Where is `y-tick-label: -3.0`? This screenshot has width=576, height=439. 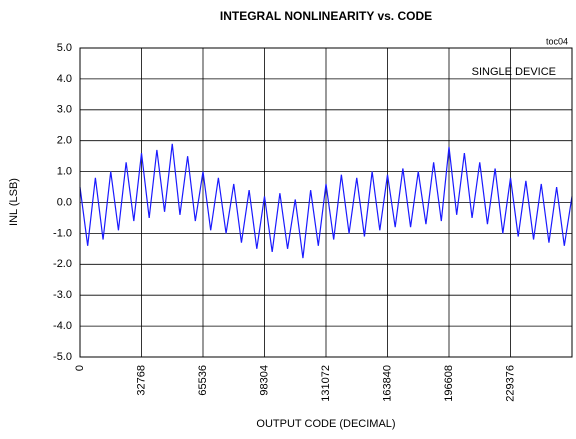 y-tick-label: -3.0 is located at coordinates (62, 295).